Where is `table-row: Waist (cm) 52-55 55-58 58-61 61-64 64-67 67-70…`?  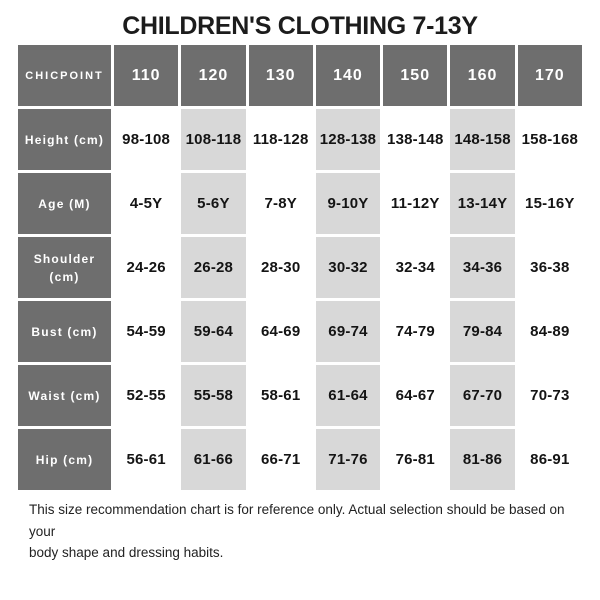 table-row: Waist (cm) 52-55 55-58 58-61 61-64 64-67 67-70… is located at coordinates (300, 395).